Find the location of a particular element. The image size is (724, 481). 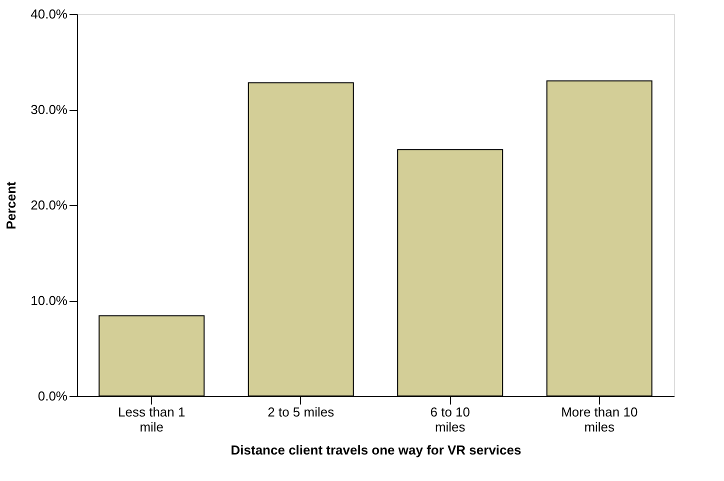

x-axis-title: Distance client travels one way for VR services is located at coordinates (376, 450).